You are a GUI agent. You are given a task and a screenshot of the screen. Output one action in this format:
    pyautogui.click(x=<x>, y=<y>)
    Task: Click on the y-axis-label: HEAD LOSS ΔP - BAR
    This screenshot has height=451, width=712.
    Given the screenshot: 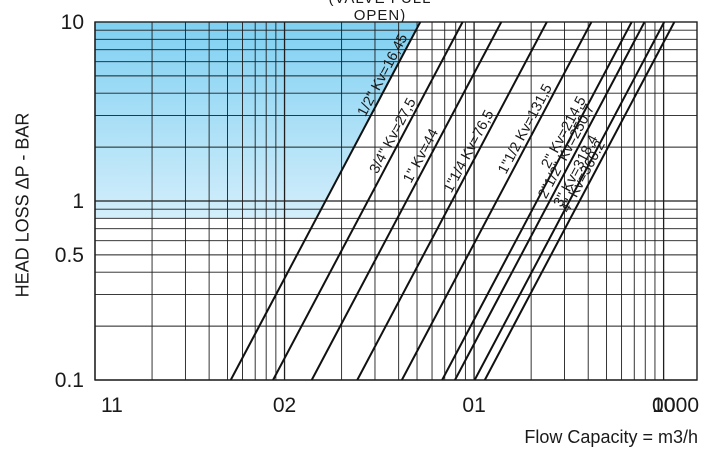 What is the action you would take?
    pyautogui.click(x=22, y=205)
    